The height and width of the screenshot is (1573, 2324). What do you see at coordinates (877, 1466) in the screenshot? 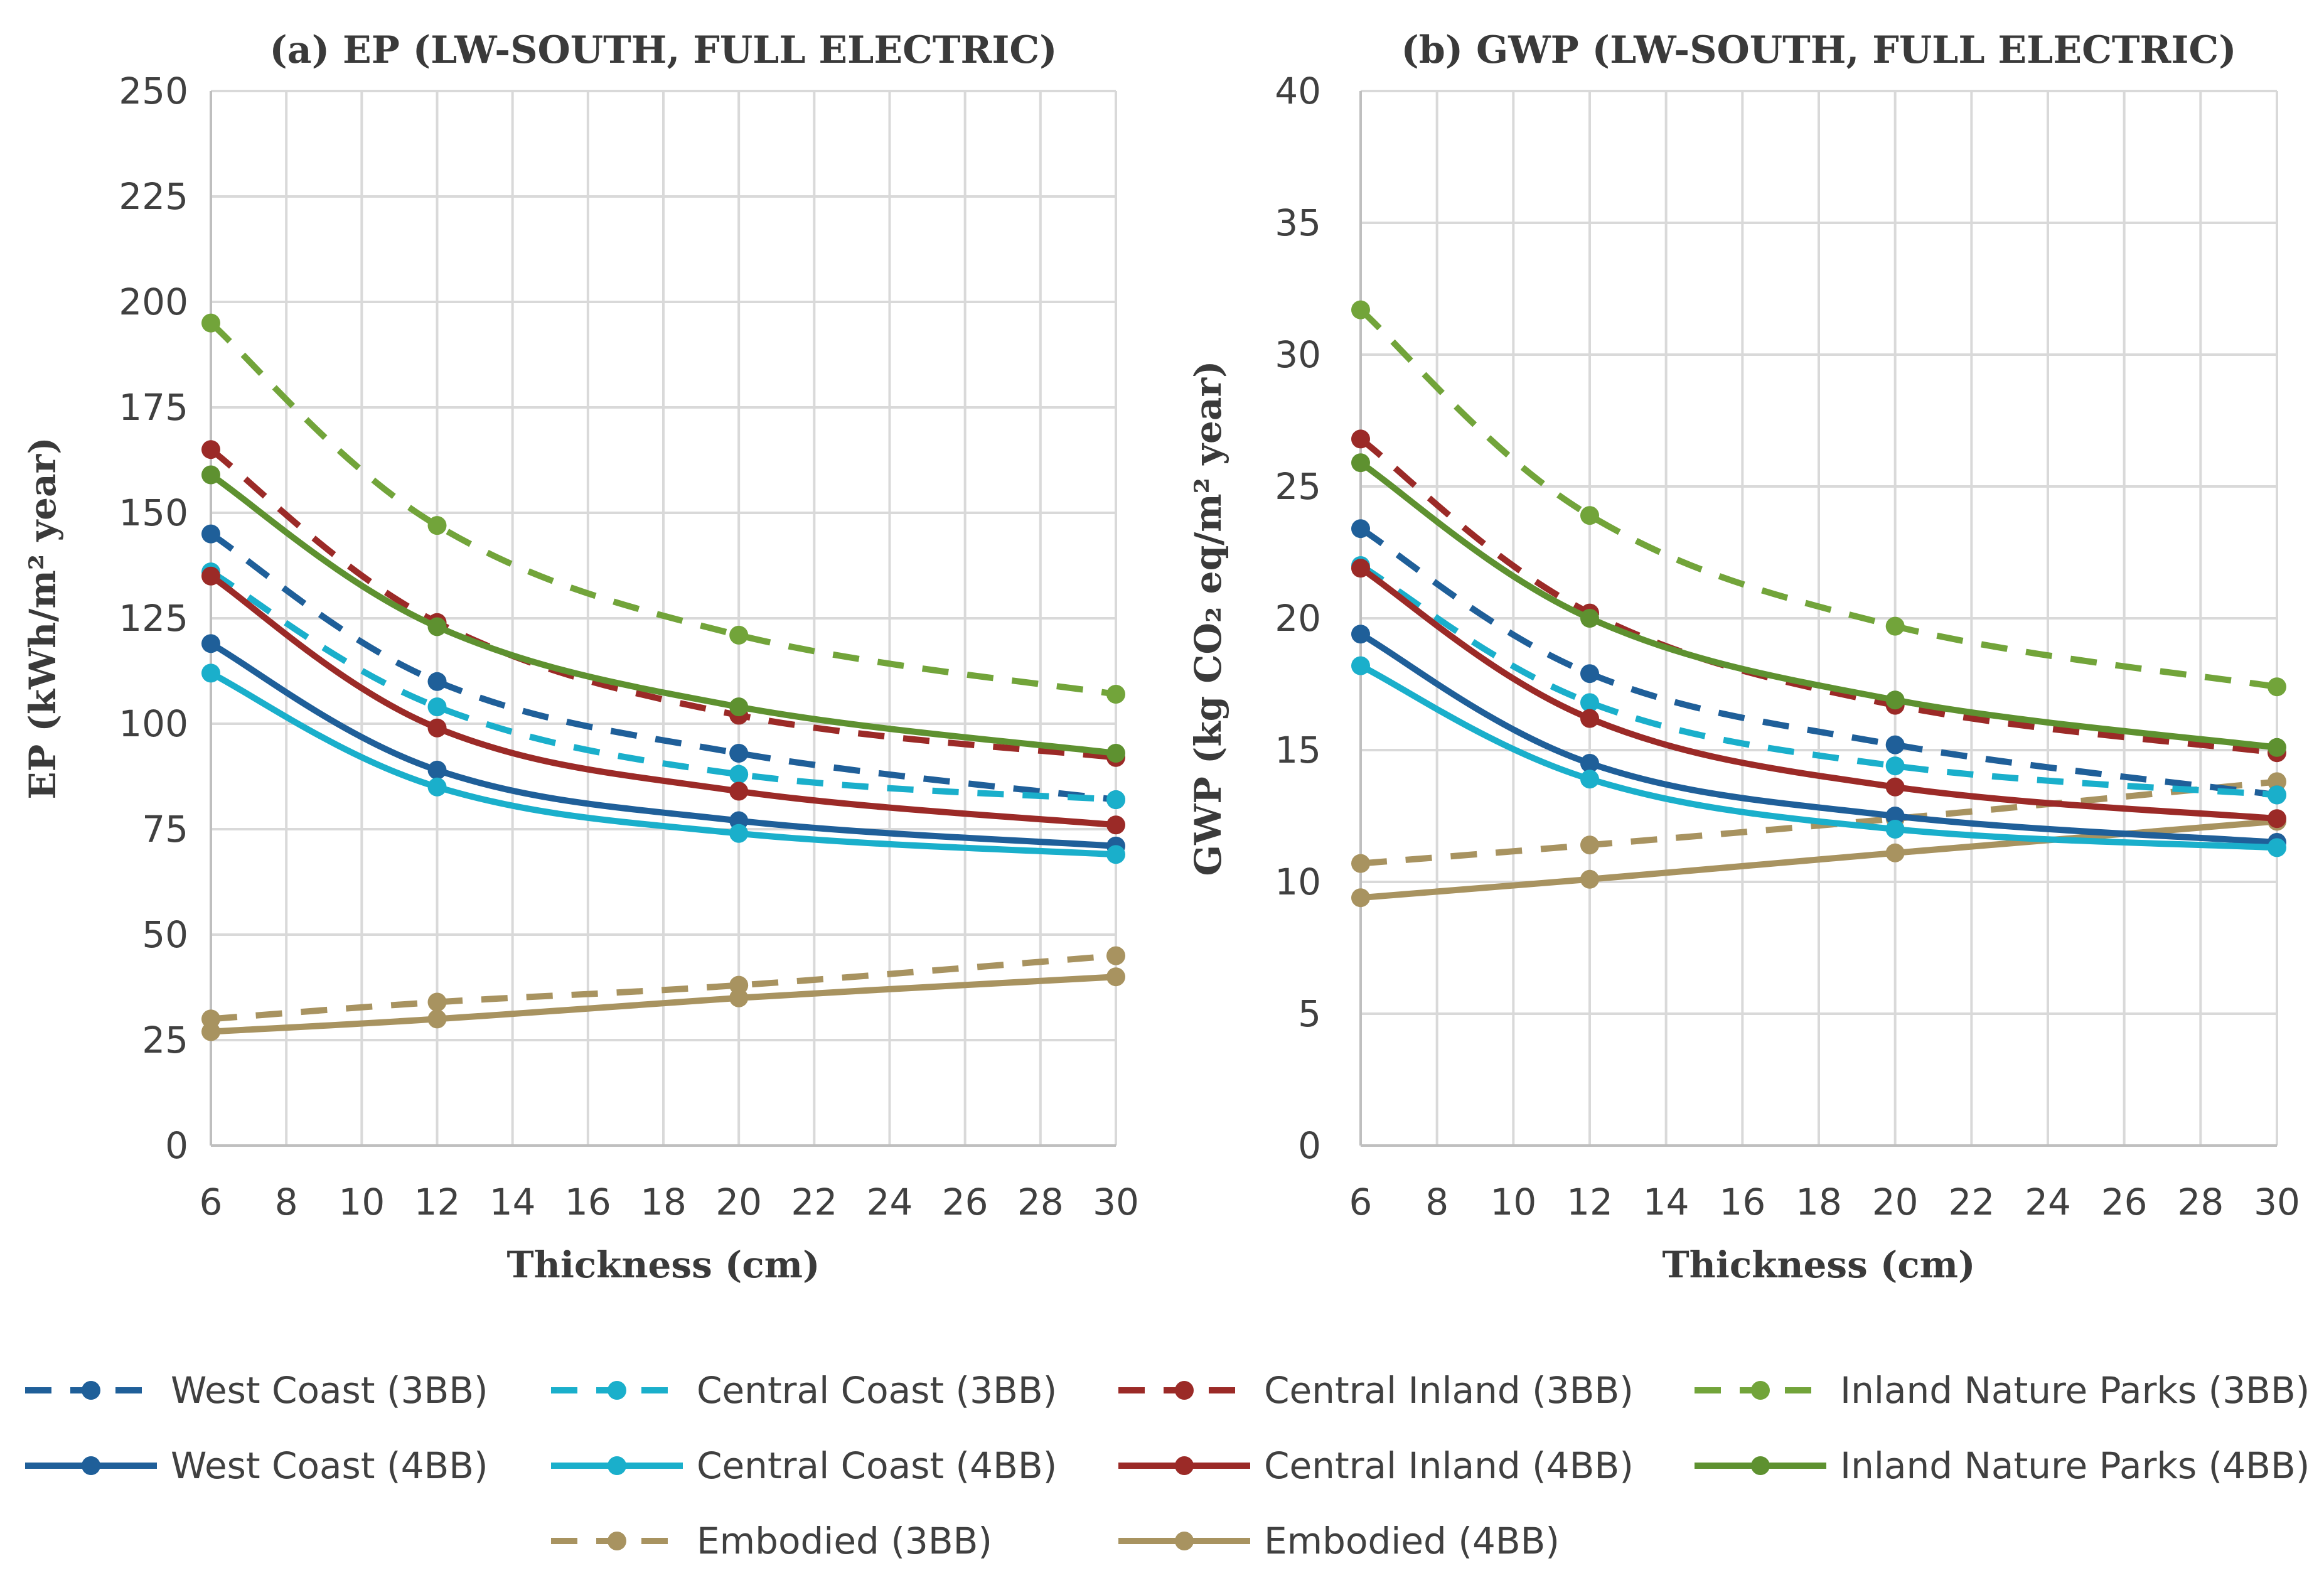
I see `legend-label: Central Coast (4BB)` at bounding box center [877, 1466].